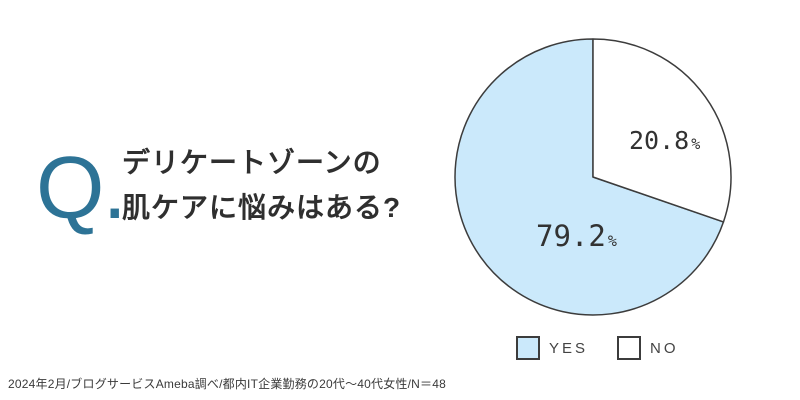  What do you see at coordinates (659, 140) in the screenshot?
I see `pie-label-no-value: 20.8` at bounding box center [659, 140].